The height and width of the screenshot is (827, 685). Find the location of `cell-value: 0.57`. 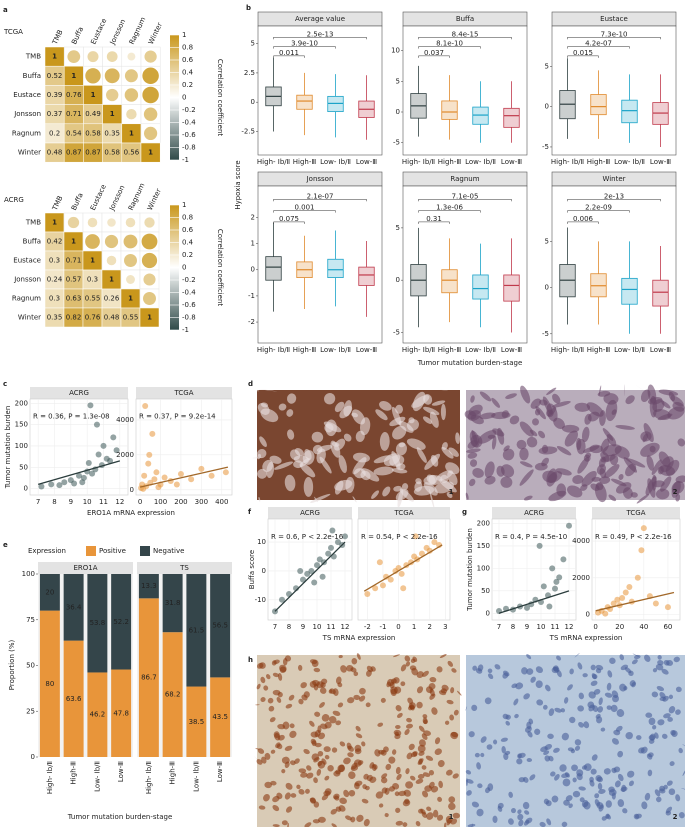

cell-value: 0.57 is located at coordinates (74, 280).